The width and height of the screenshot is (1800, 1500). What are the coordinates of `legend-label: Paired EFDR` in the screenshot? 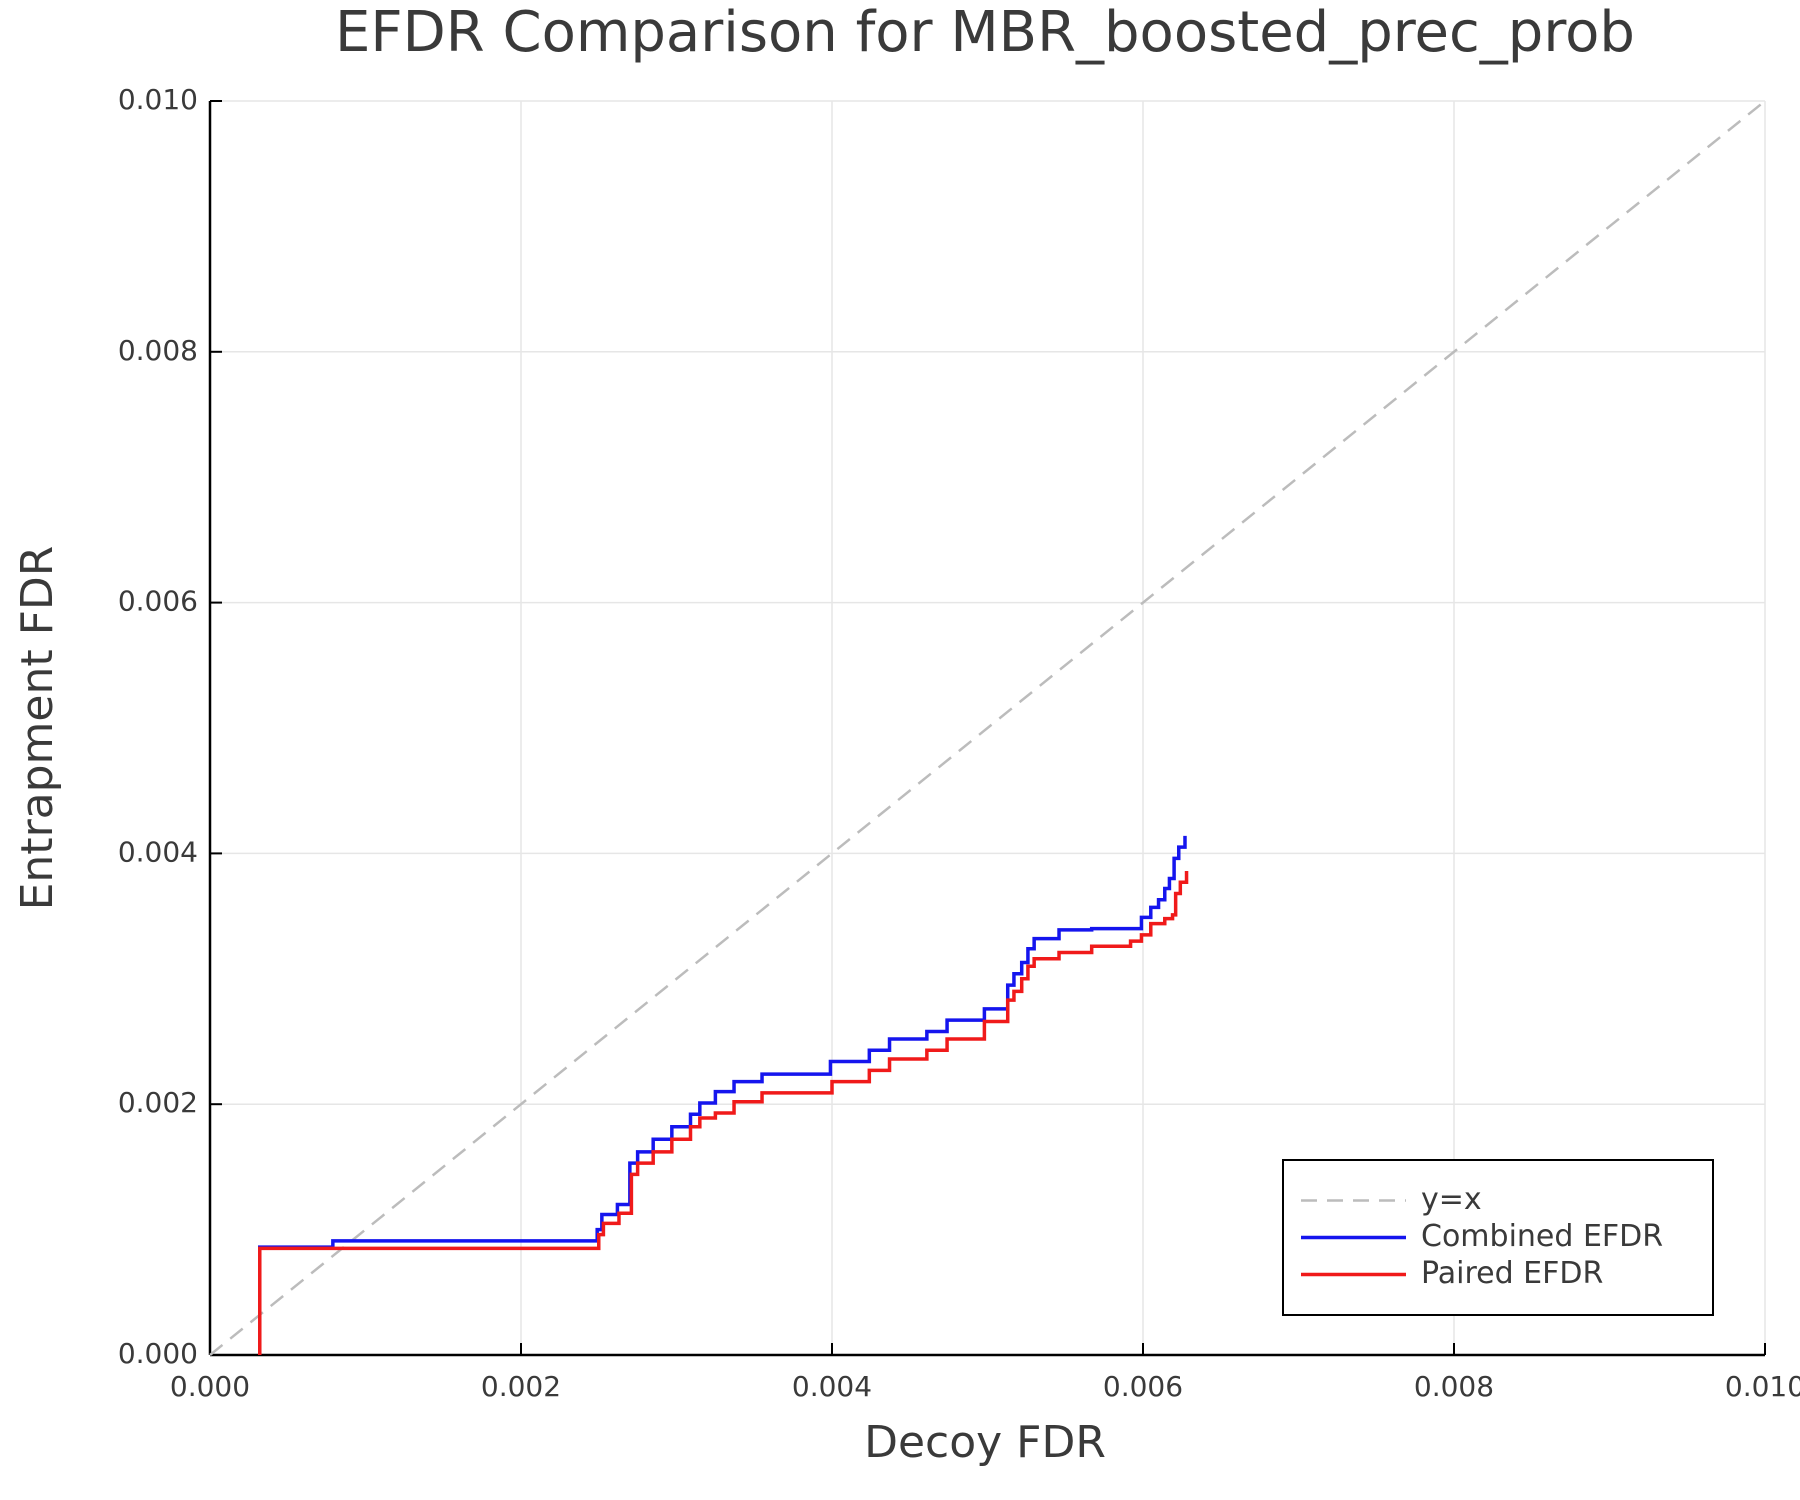 It's located at (1512, 1273).